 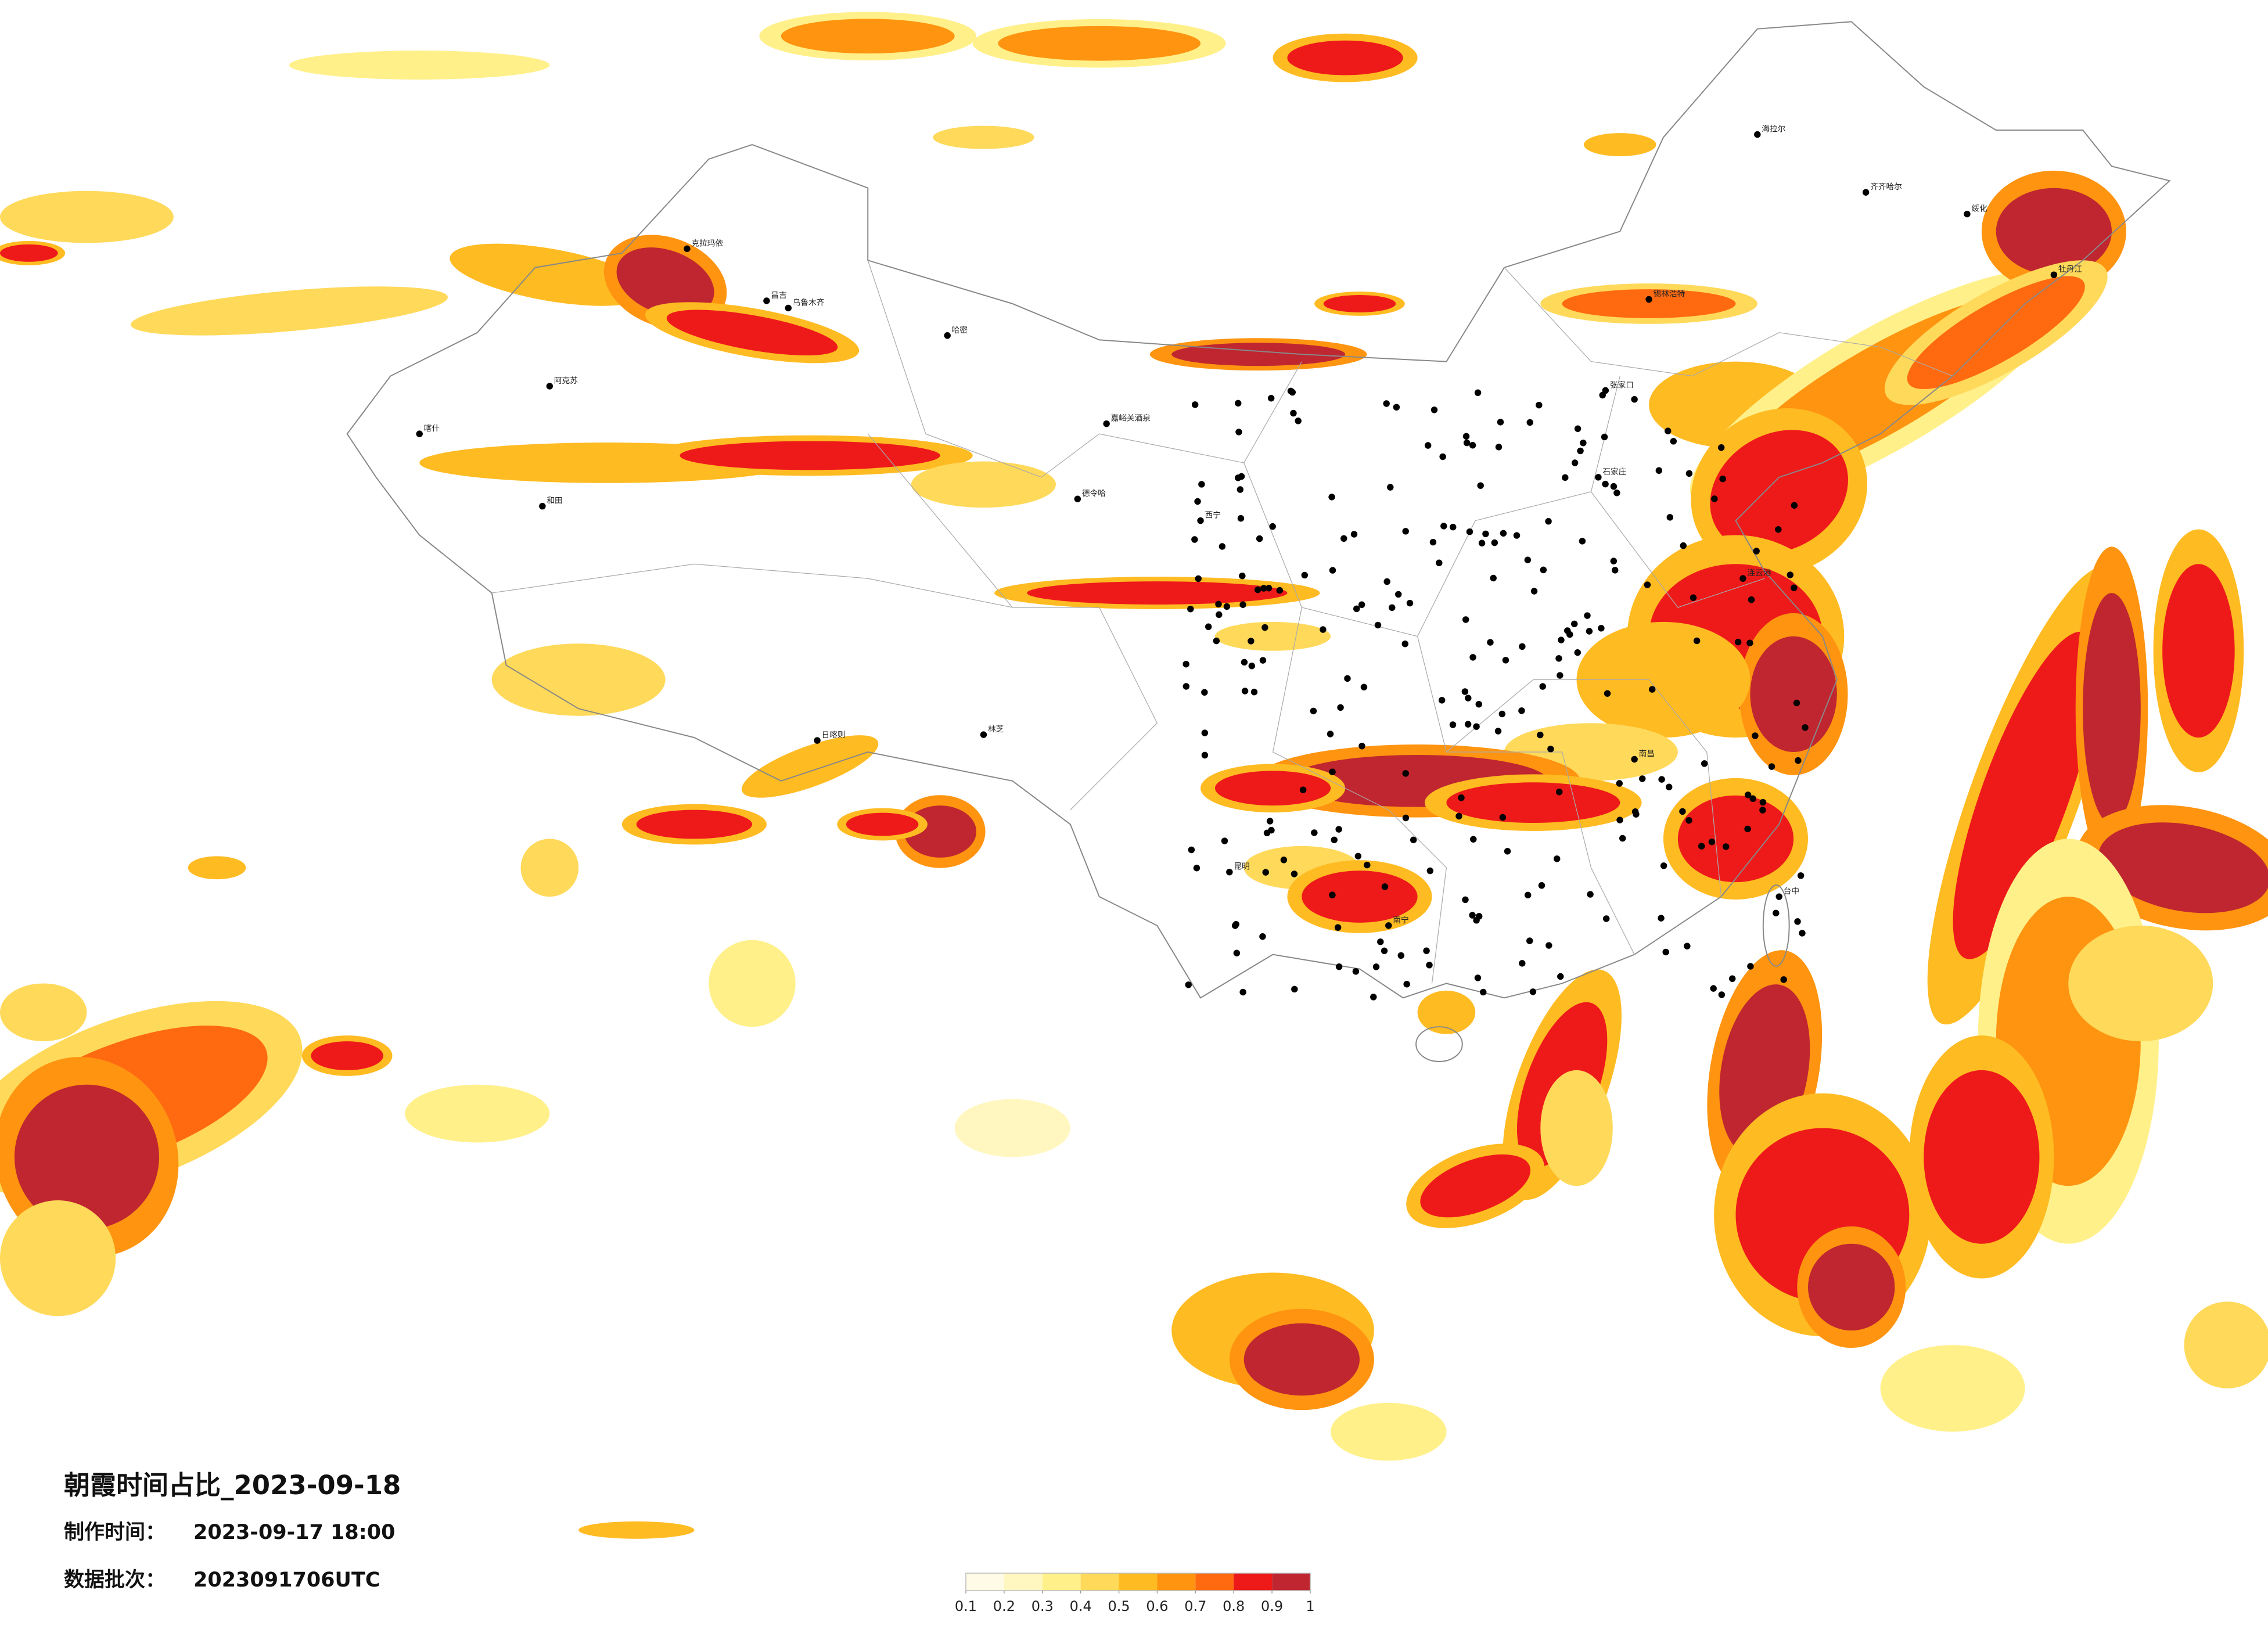 What do you see at coordinates (1669, 294) in the screenshot?
I see `city-label: 锡林浩特` at bounding box center [1669, 294].